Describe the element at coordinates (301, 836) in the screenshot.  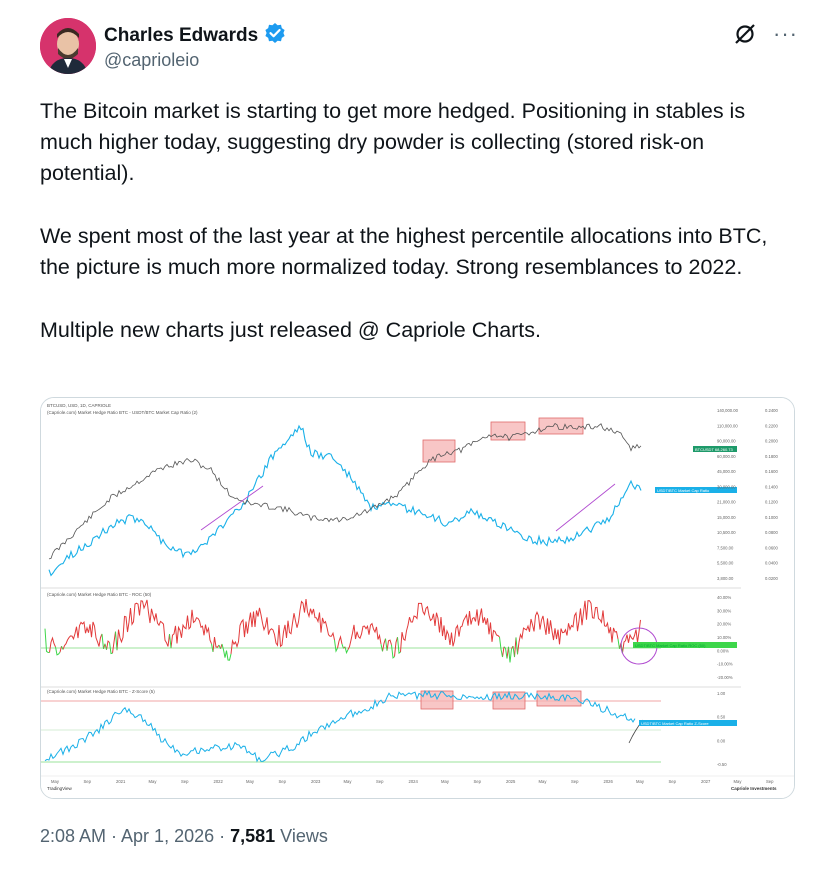
I see `views-label: Views` at that location.